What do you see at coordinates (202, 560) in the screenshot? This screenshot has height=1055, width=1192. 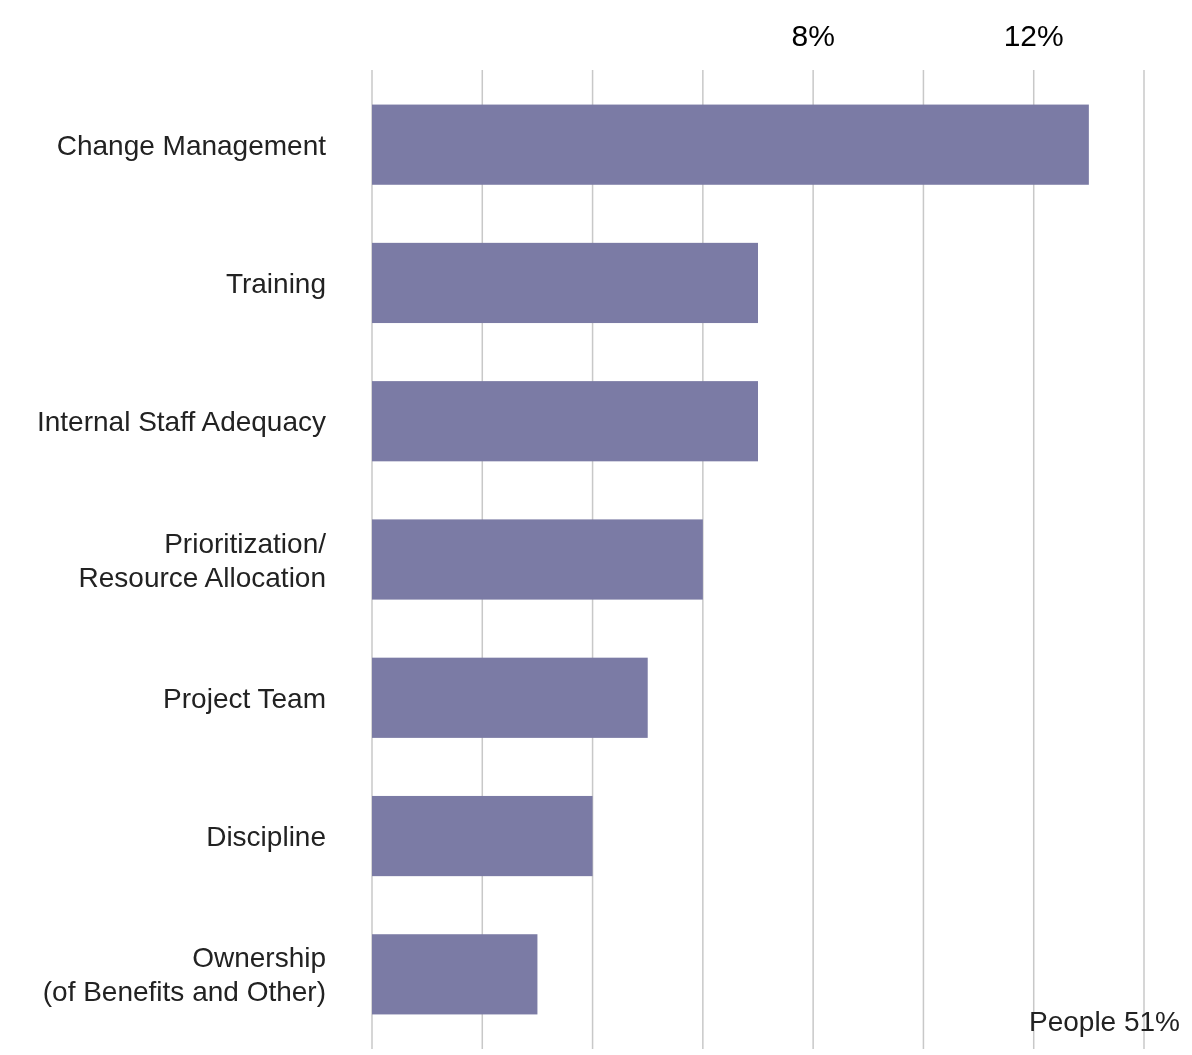 I see `y-tick-label: Prioritization/ Resource Allocation` at bounding box center [202, 560].